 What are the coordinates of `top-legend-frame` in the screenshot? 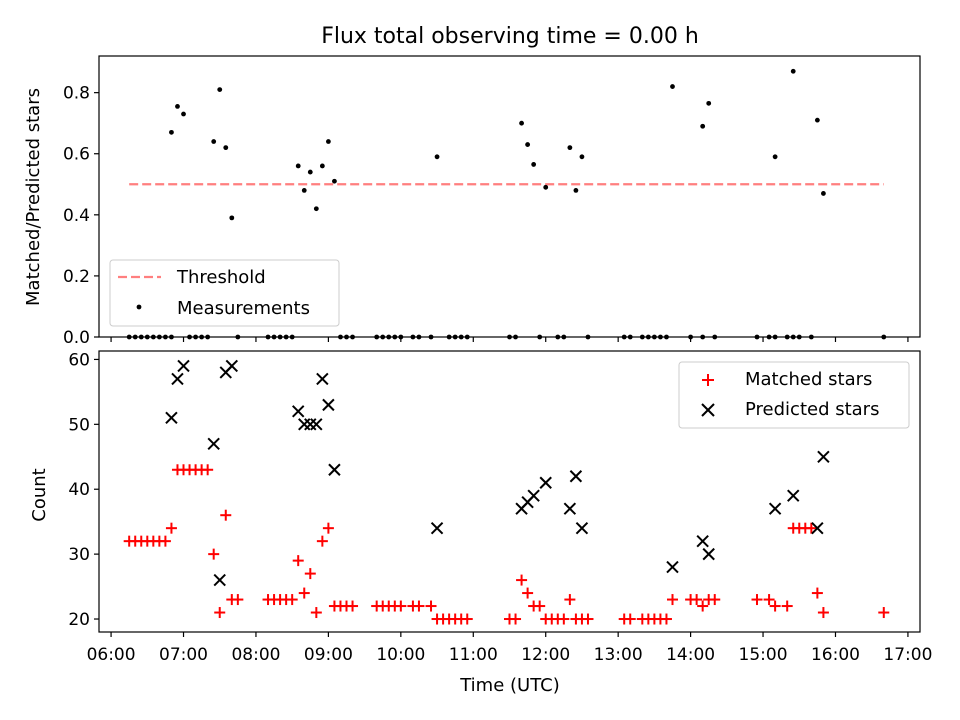 It's located at (224, 293).